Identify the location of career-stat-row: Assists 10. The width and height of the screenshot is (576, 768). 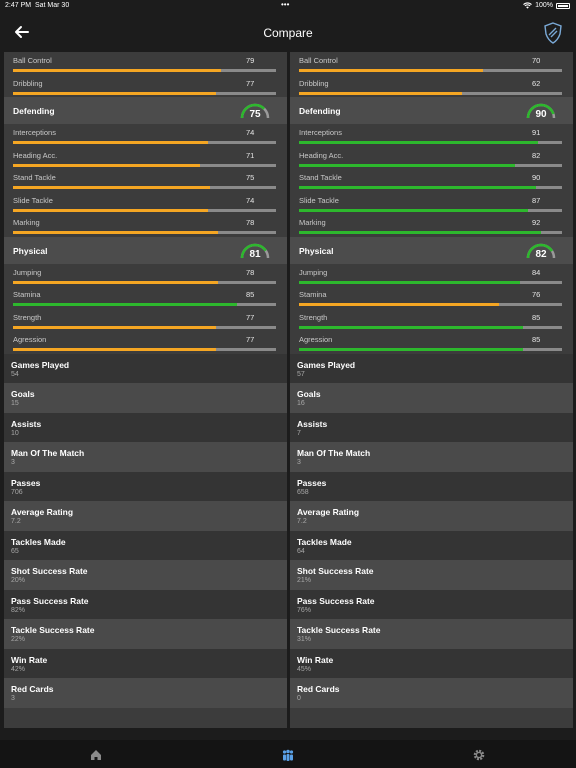
(145, 427).